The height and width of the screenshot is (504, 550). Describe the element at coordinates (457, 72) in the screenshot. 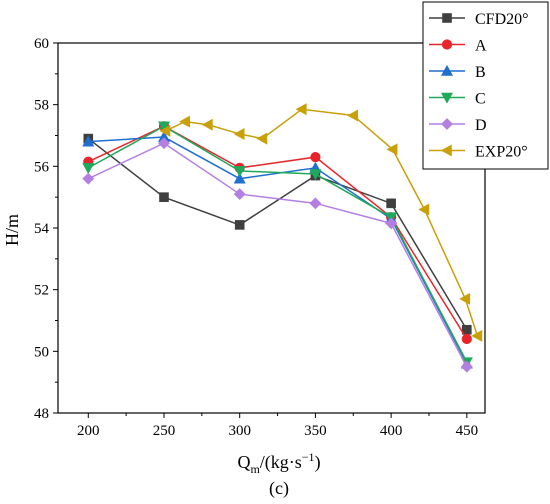

I see `legend-item: B` at that location.